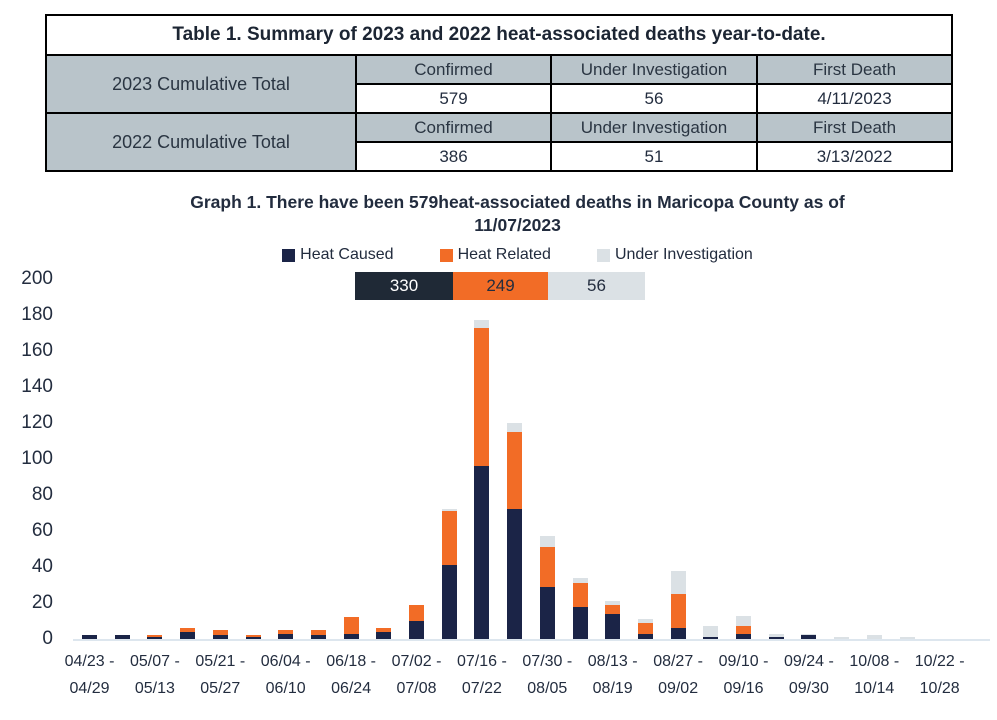  What do you see at coordinates (654, 127) in the screenshot?
I see `col-header-under-investigation-2022: Under Investigation` at bounding box center [654, 127].